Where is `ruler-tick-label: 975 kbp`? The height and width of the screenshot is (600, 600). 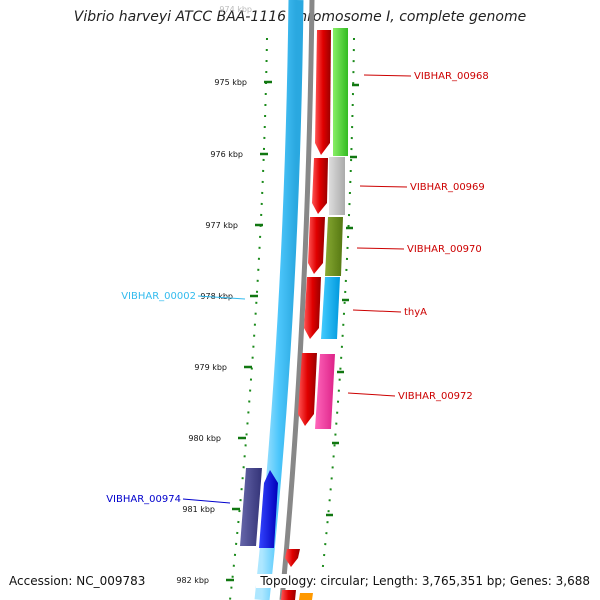
ruler-tick-label: 975 kbp is located at coordinates (230, 82).